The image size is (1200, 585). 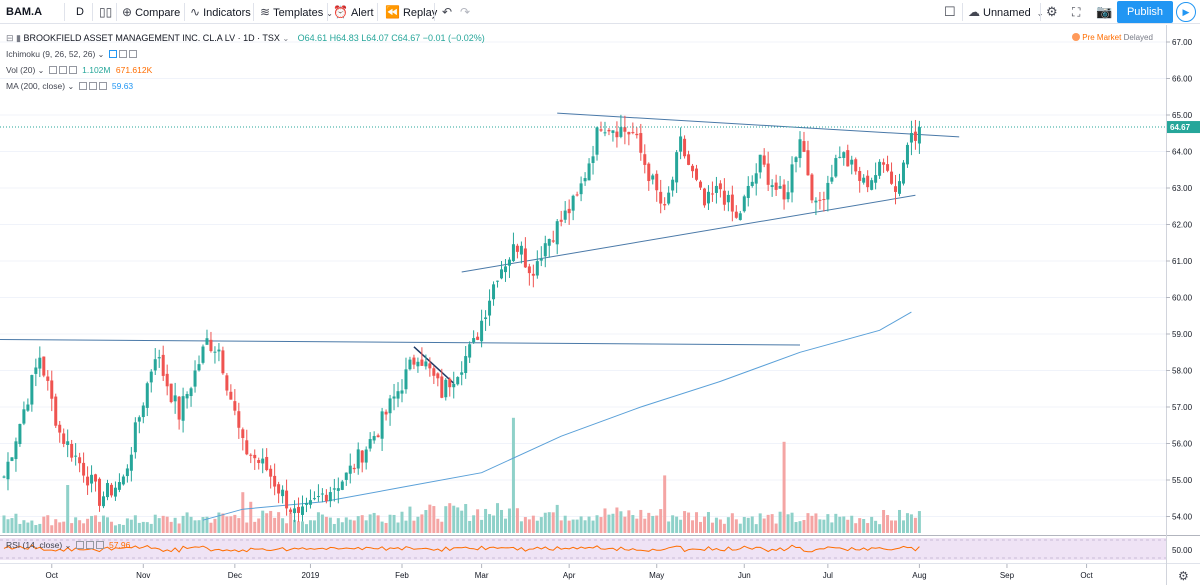 I want to click on volume-legend: Vol (20) ⌄ 1.102M 671.612K, so click(x=79, y=70).